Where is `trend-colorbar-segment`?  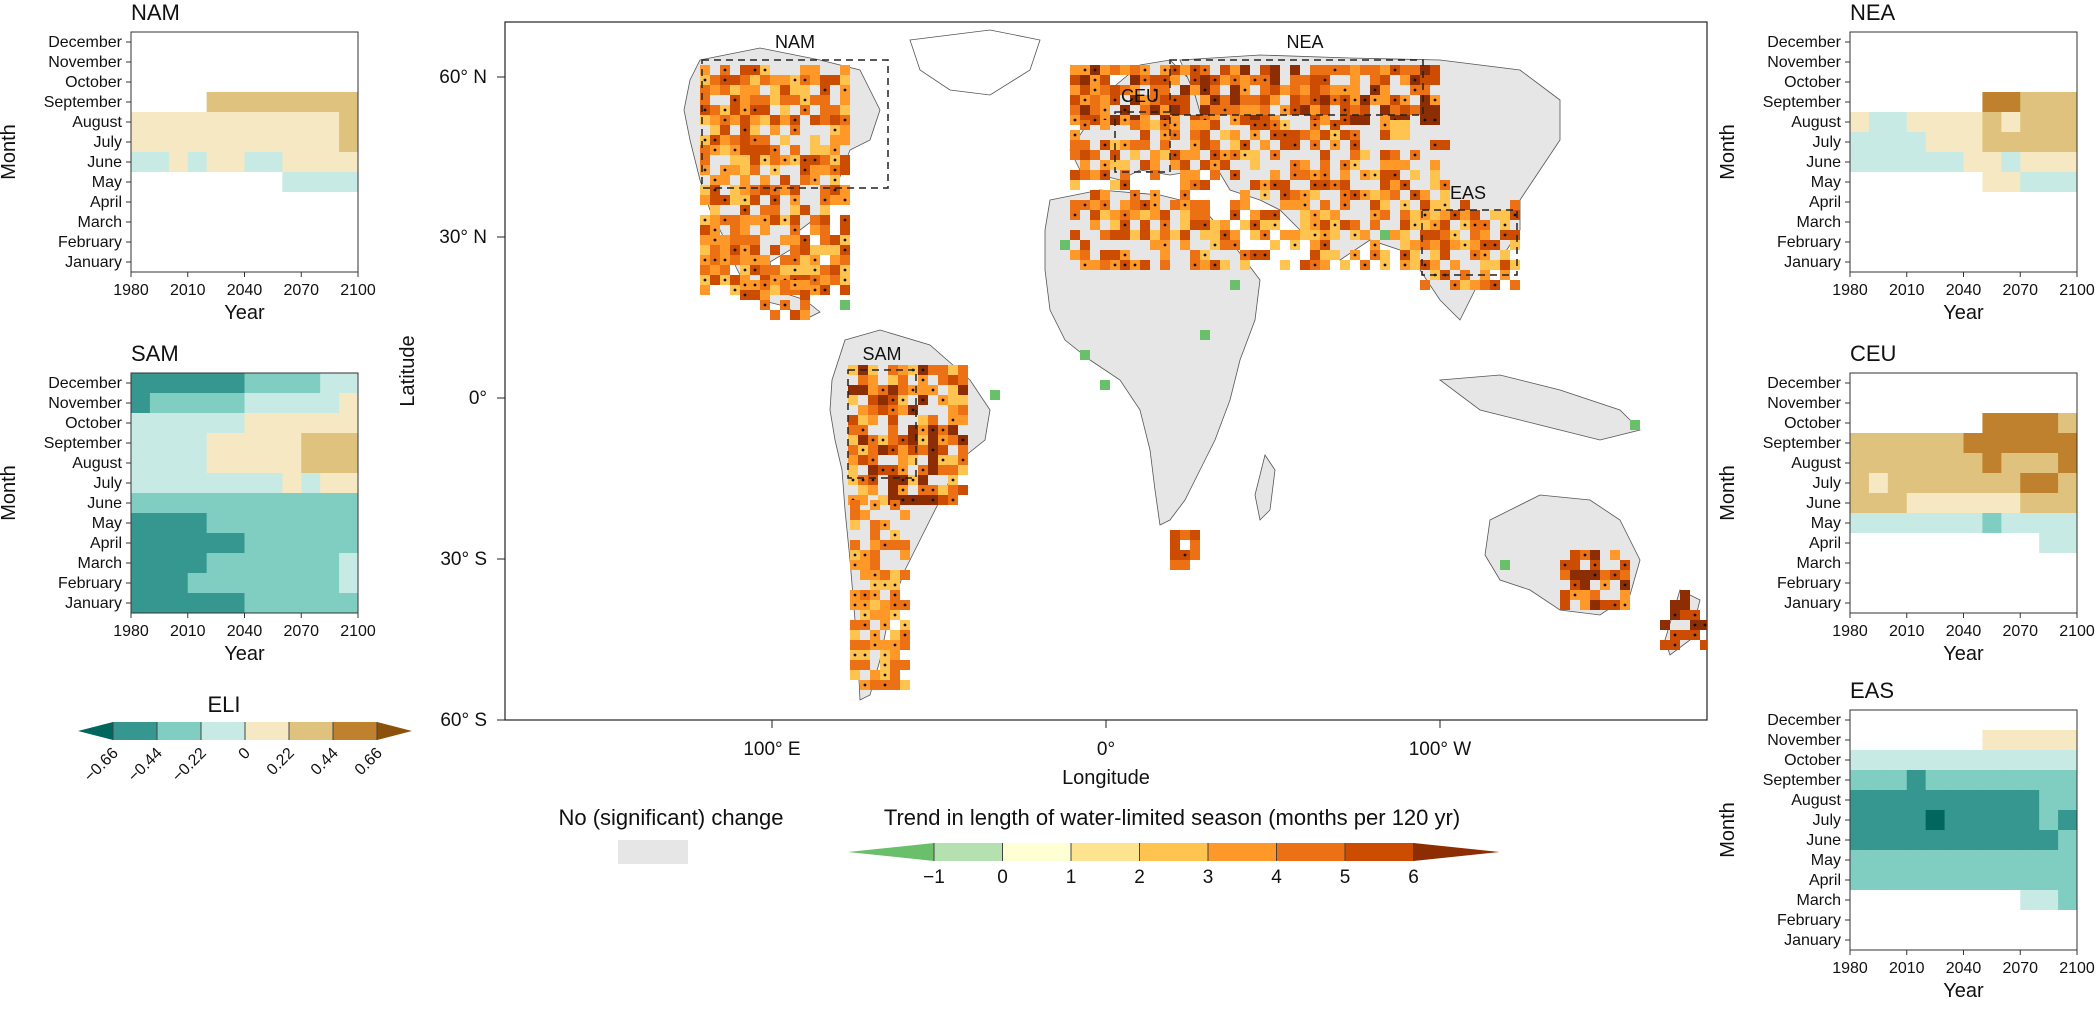 trend-colorbar-segment is located at coordinates (1310, 852).